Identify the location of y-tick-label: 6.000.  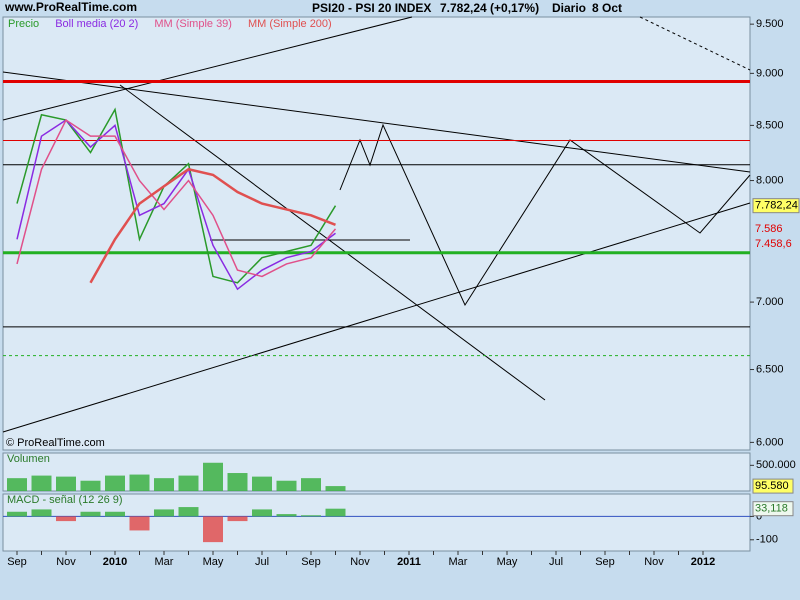
(770, 442).